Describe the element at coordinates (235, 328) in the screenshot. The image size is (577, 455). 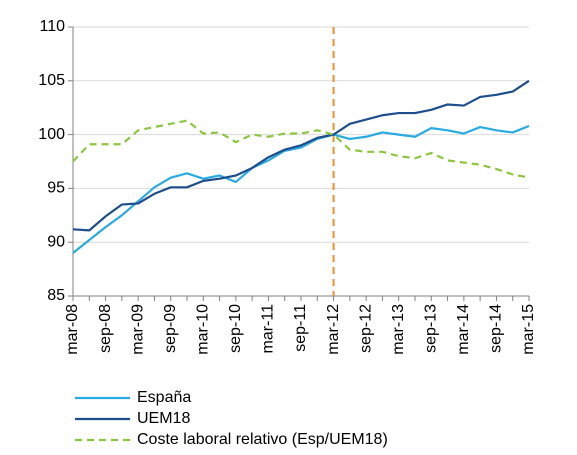
I see `x-tick-label: sep-10` at that location.